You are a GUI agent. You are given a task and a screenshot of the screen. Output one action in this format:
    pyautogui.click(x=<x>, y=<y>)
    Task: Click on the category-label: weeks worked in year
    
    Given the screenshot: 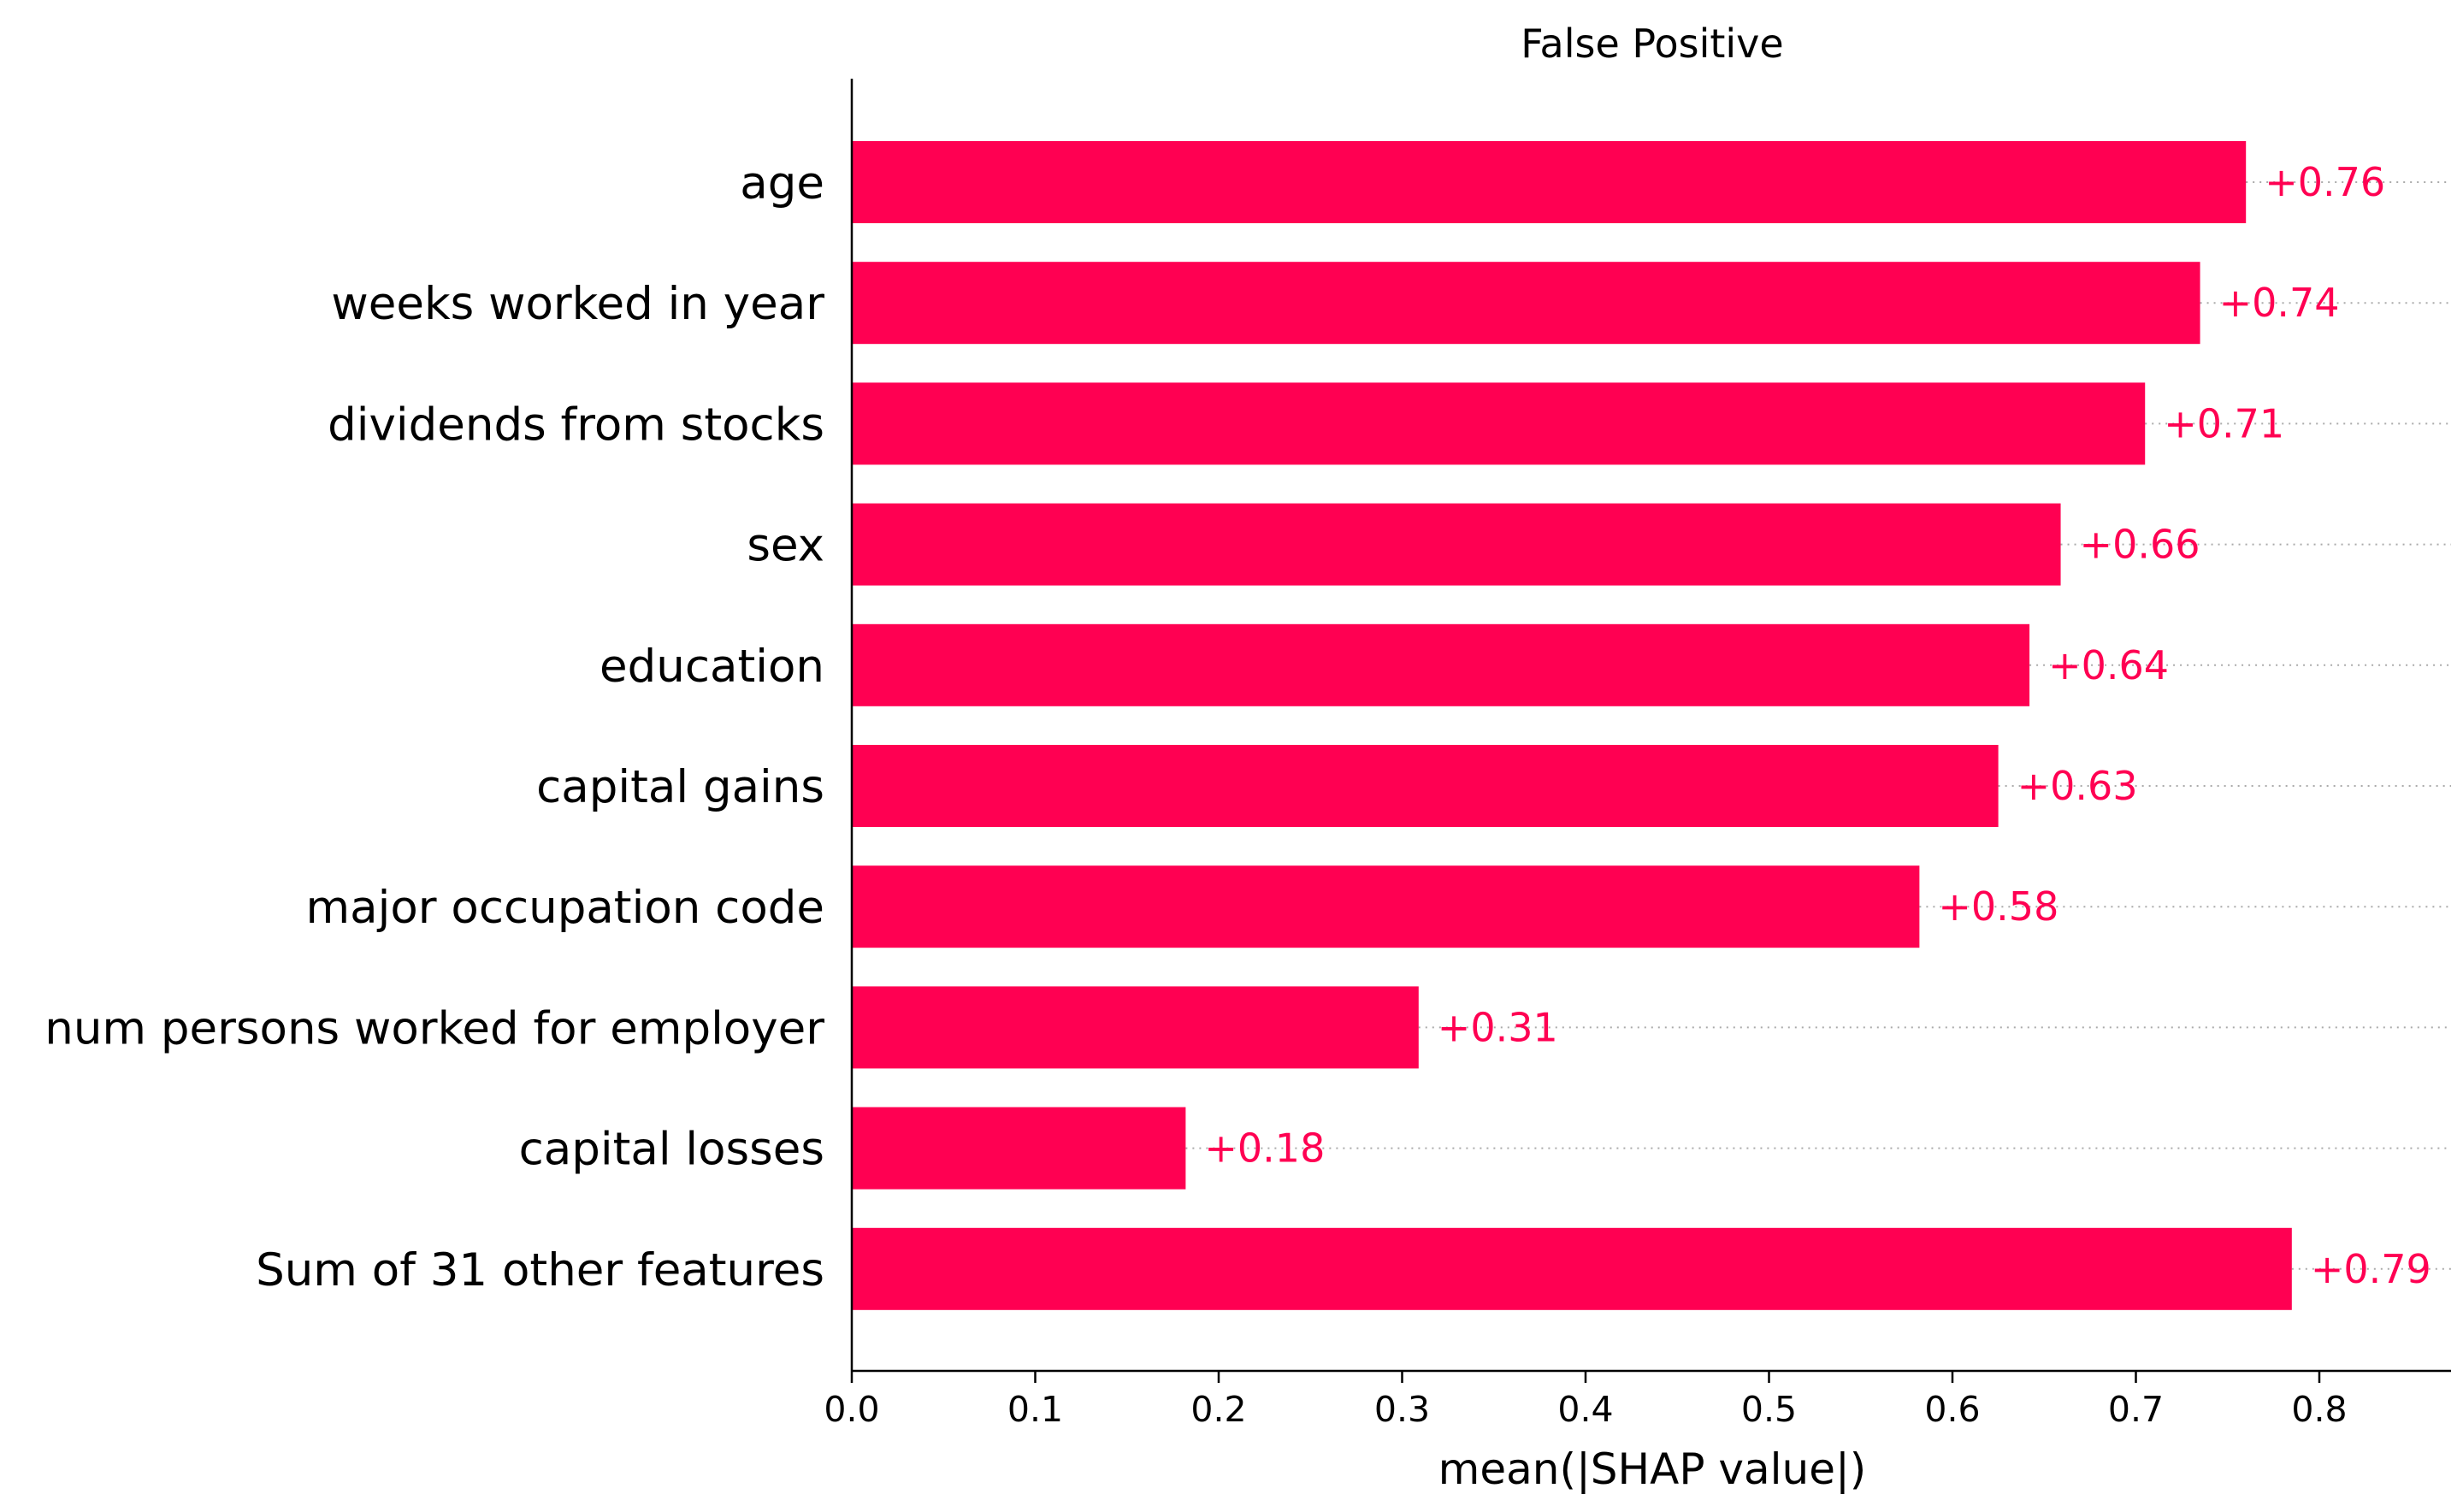 What is the action you would take?
    pyautogui.click(x=577, y=304)
    